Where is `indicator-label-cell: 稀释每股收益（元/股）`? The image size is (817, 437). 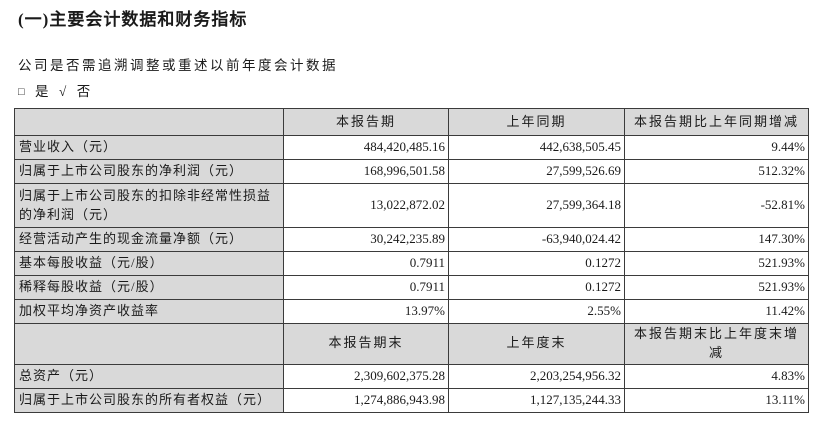 indicator-label-cell: 稀释每股收益（元/股） is located at coordinates (149, 287).